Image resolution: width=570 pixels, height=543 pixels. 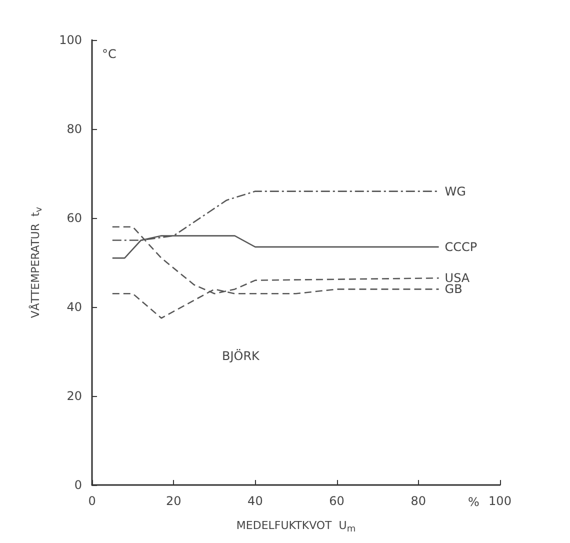 I want to click on x-tick-label: 100, so click(x=500, y=501).